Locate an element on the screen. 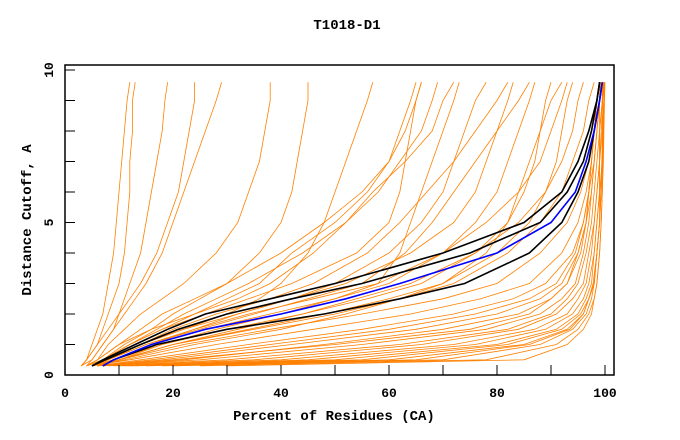  x-tick-label: 0 is located at coordinates (65, 393).